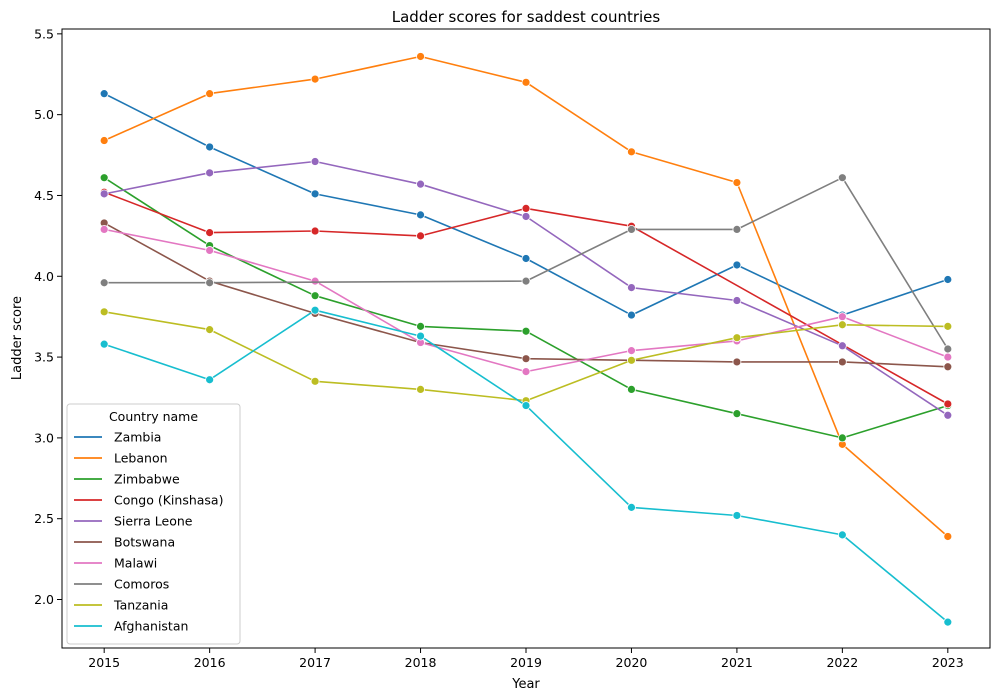 This screenshot has height=699, width=1001. I want to click on x-tick-label: 2017, so click(315, 662).